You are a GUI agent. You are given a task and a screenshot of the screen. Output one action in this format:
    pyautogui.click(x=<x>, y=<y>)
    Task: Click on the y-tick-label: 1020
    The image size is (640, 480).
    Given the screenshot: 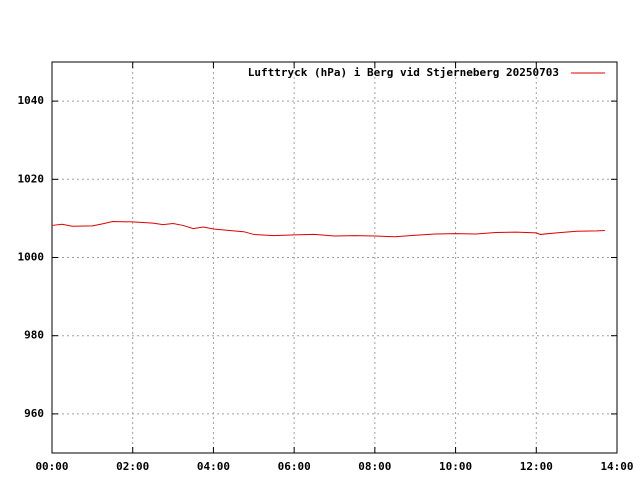 What is the action you would take?
    pyautogui.click(x=31, y=178)
    